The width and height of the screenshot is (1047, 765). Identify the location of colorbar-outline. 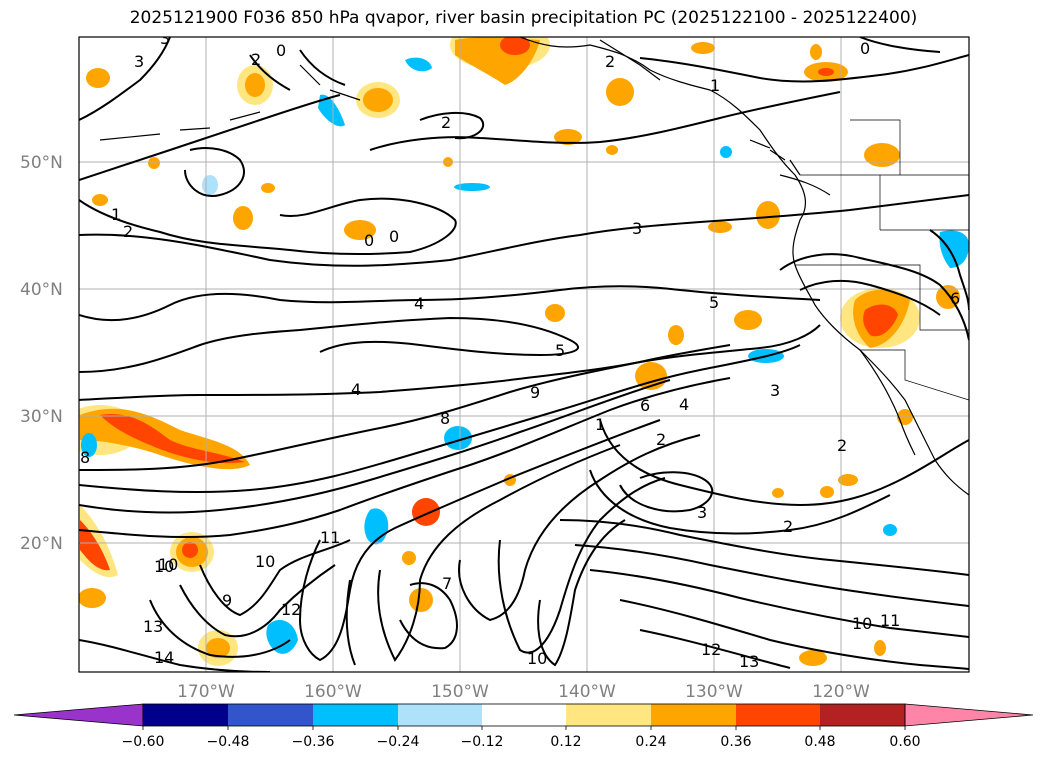
(524, 715).